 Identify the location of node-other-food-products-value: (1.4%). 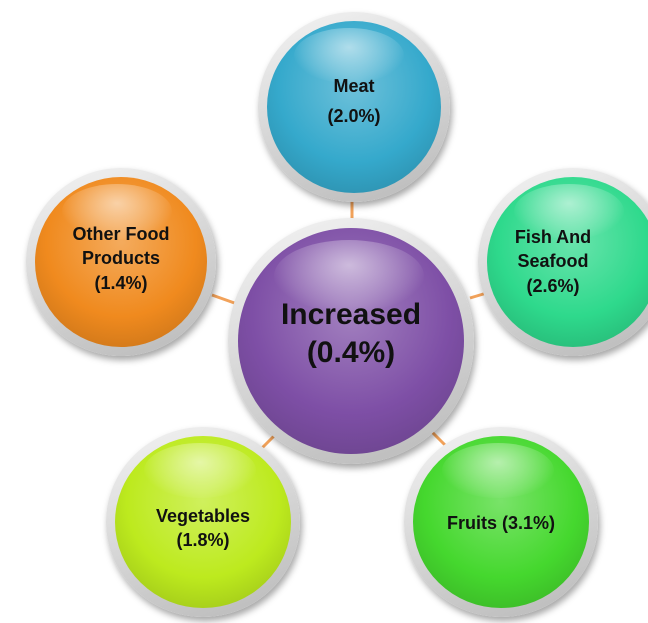
(121, 282).